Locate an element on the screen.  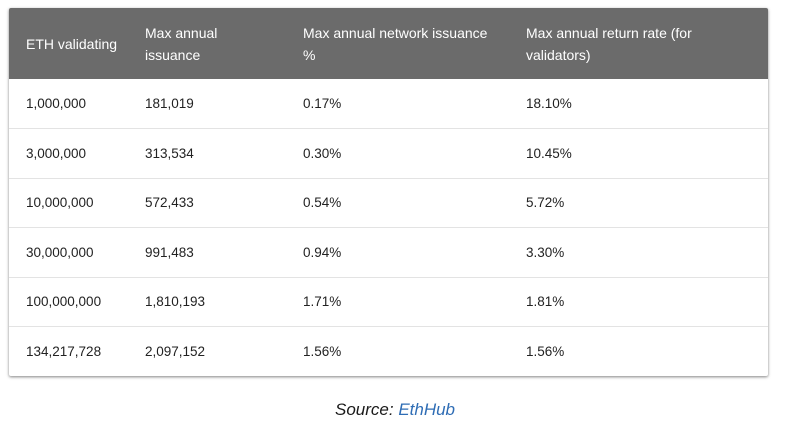
table-row: 1,000,000 181,019 0.17% 18.10% is located at coordinates (388, 104).